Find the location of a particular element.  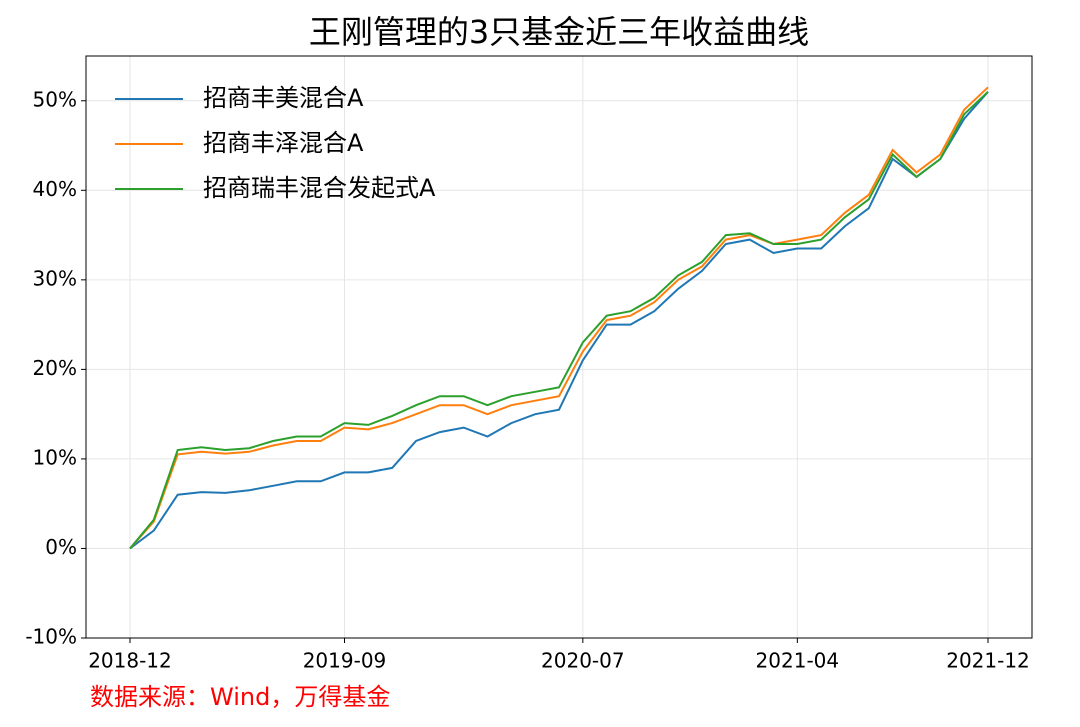

source-note: 数据来源：Wind，万得基金 is located at coordinates (240, 697).